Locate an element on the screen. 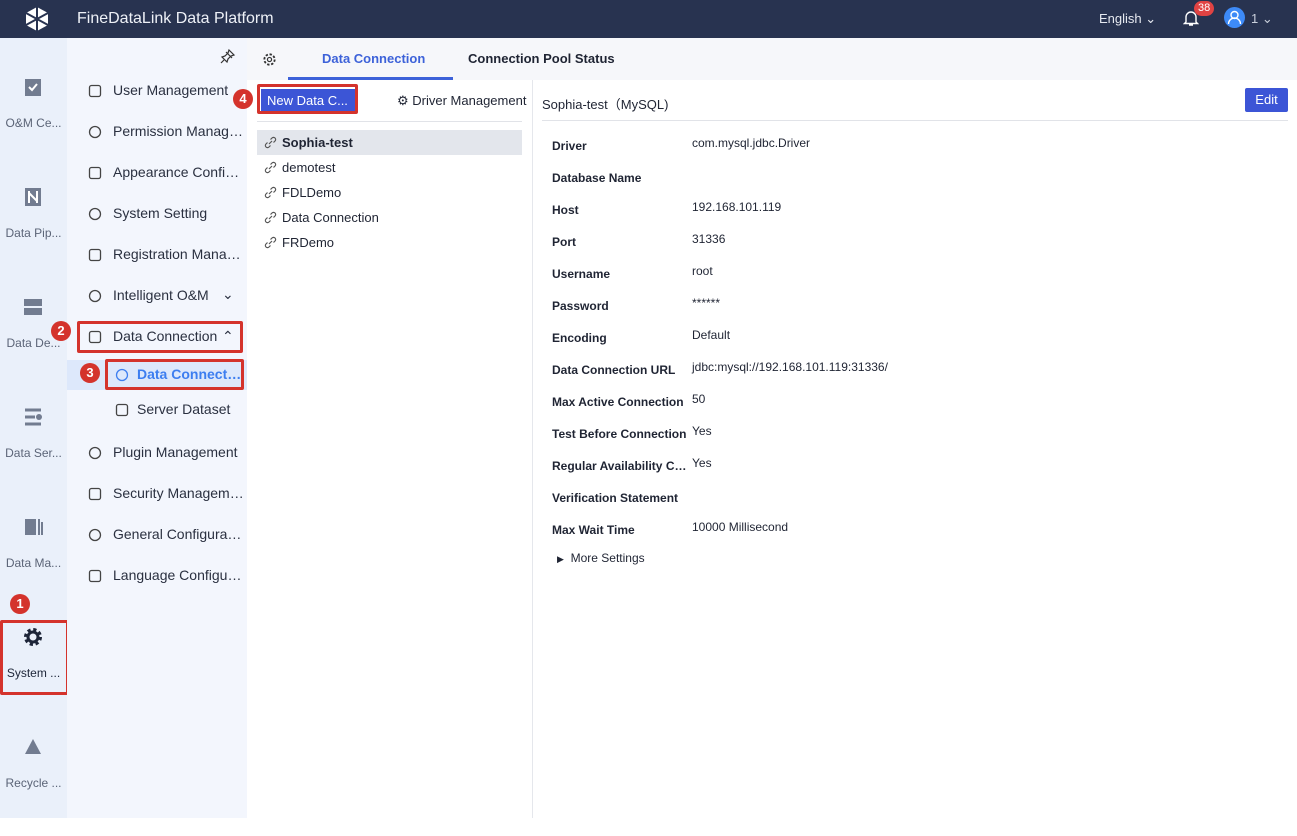  connection-name: FRDemo is located at coordinates (308, 242).